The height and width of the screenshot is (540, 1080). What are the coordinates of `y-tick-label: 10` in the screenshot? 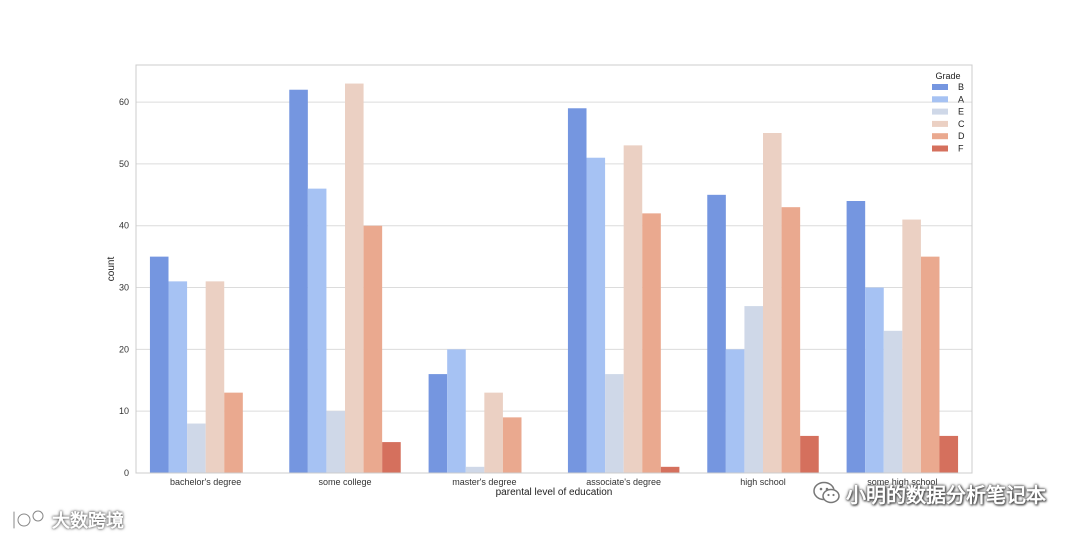 It's located at (124, 411).